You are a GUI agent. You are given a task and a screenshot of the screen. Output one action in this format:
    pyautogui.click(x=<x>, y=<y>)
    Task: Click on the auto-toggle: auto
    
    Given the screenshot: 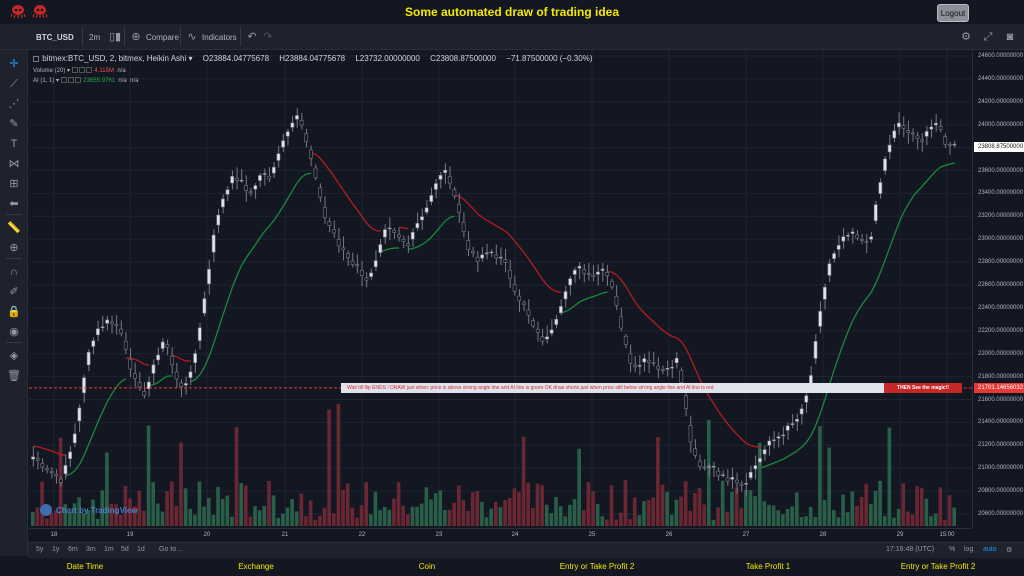 What is the action you would take?
    pyautogui.click(x=990, y=549)
    